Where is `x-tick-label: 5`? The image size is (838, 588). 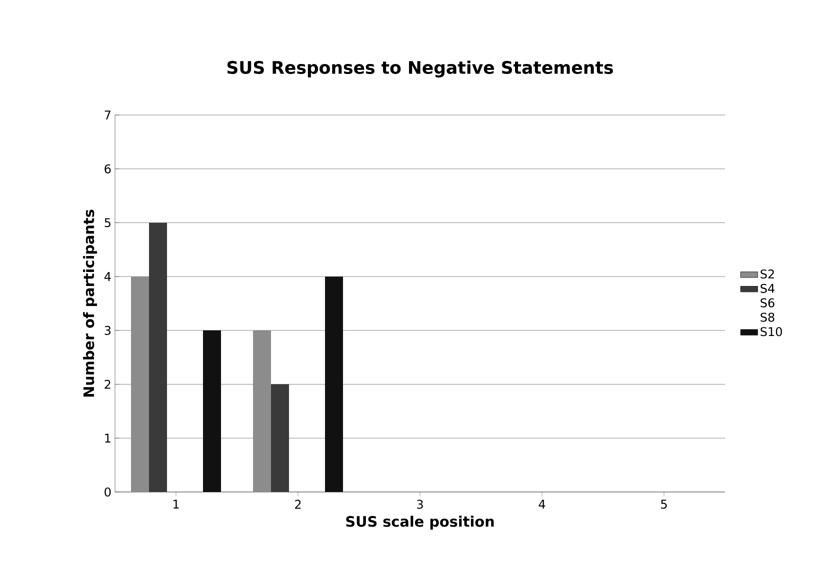
x-tick-label: 5 is located at coordinates (664, 504).